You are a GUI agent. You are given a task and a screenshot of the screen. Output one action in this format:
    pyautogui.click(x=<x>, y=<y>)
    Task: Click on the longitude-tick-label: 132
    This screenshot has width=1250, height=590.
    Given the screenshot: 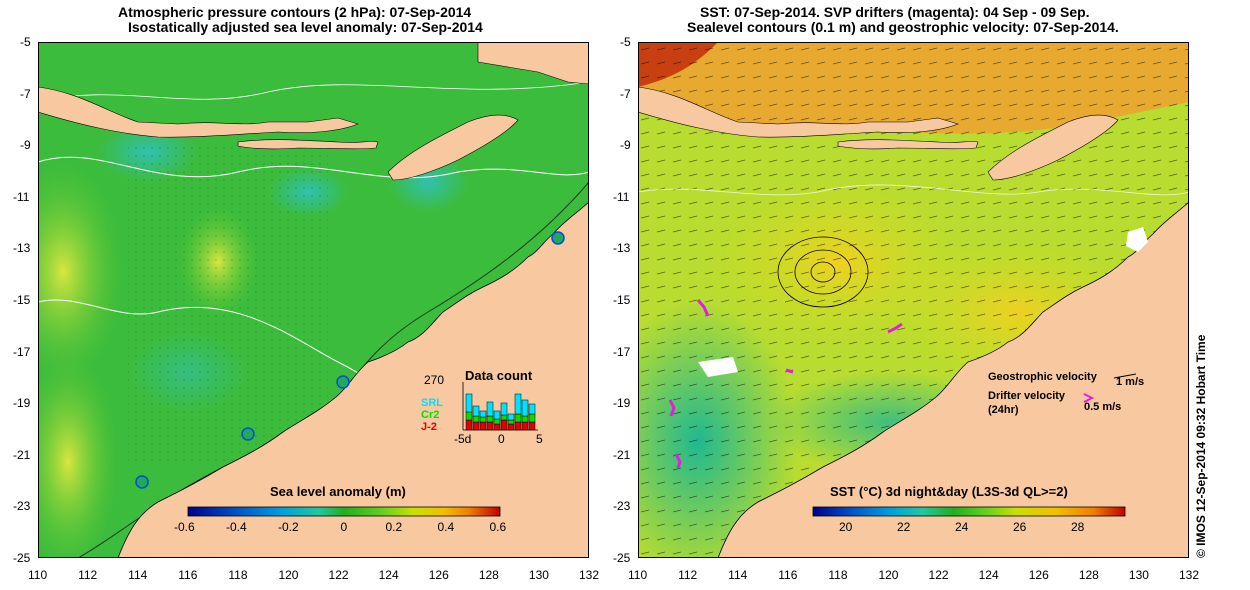 What is the action you would take?
    pyautogui.click(x=589, y=575)
    